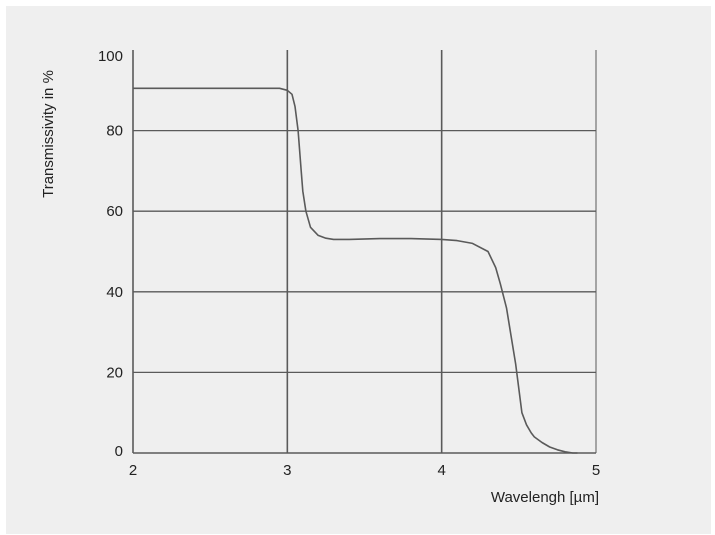 This screenshot has width=715, height=535. I want to click on y-tick-label-20: 20, so click(114, 372).